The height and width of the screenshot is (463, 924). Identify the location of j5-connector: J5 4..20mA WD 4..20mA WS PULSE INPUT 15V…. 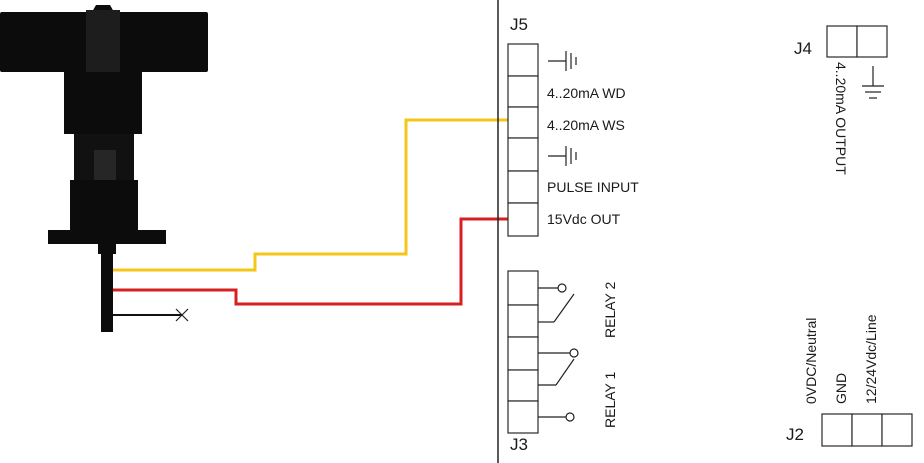
(573, 126).